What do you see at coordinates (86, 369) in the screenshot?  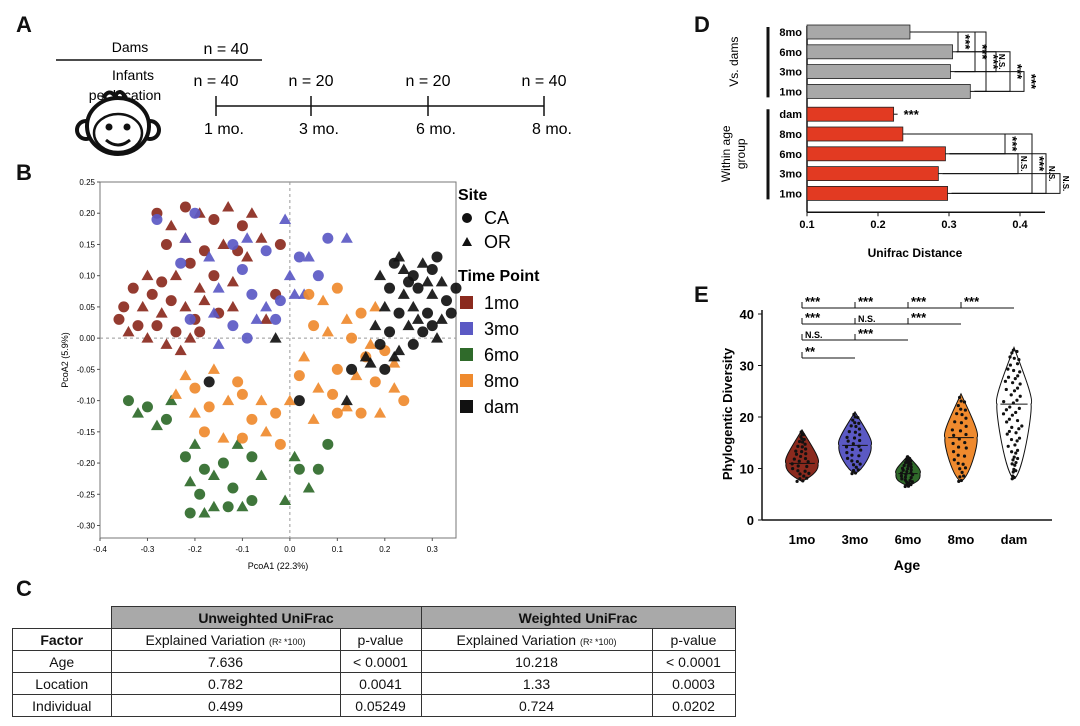 I see `pcoa-ytick-label: -0.05` at bounding box center [86, 369].